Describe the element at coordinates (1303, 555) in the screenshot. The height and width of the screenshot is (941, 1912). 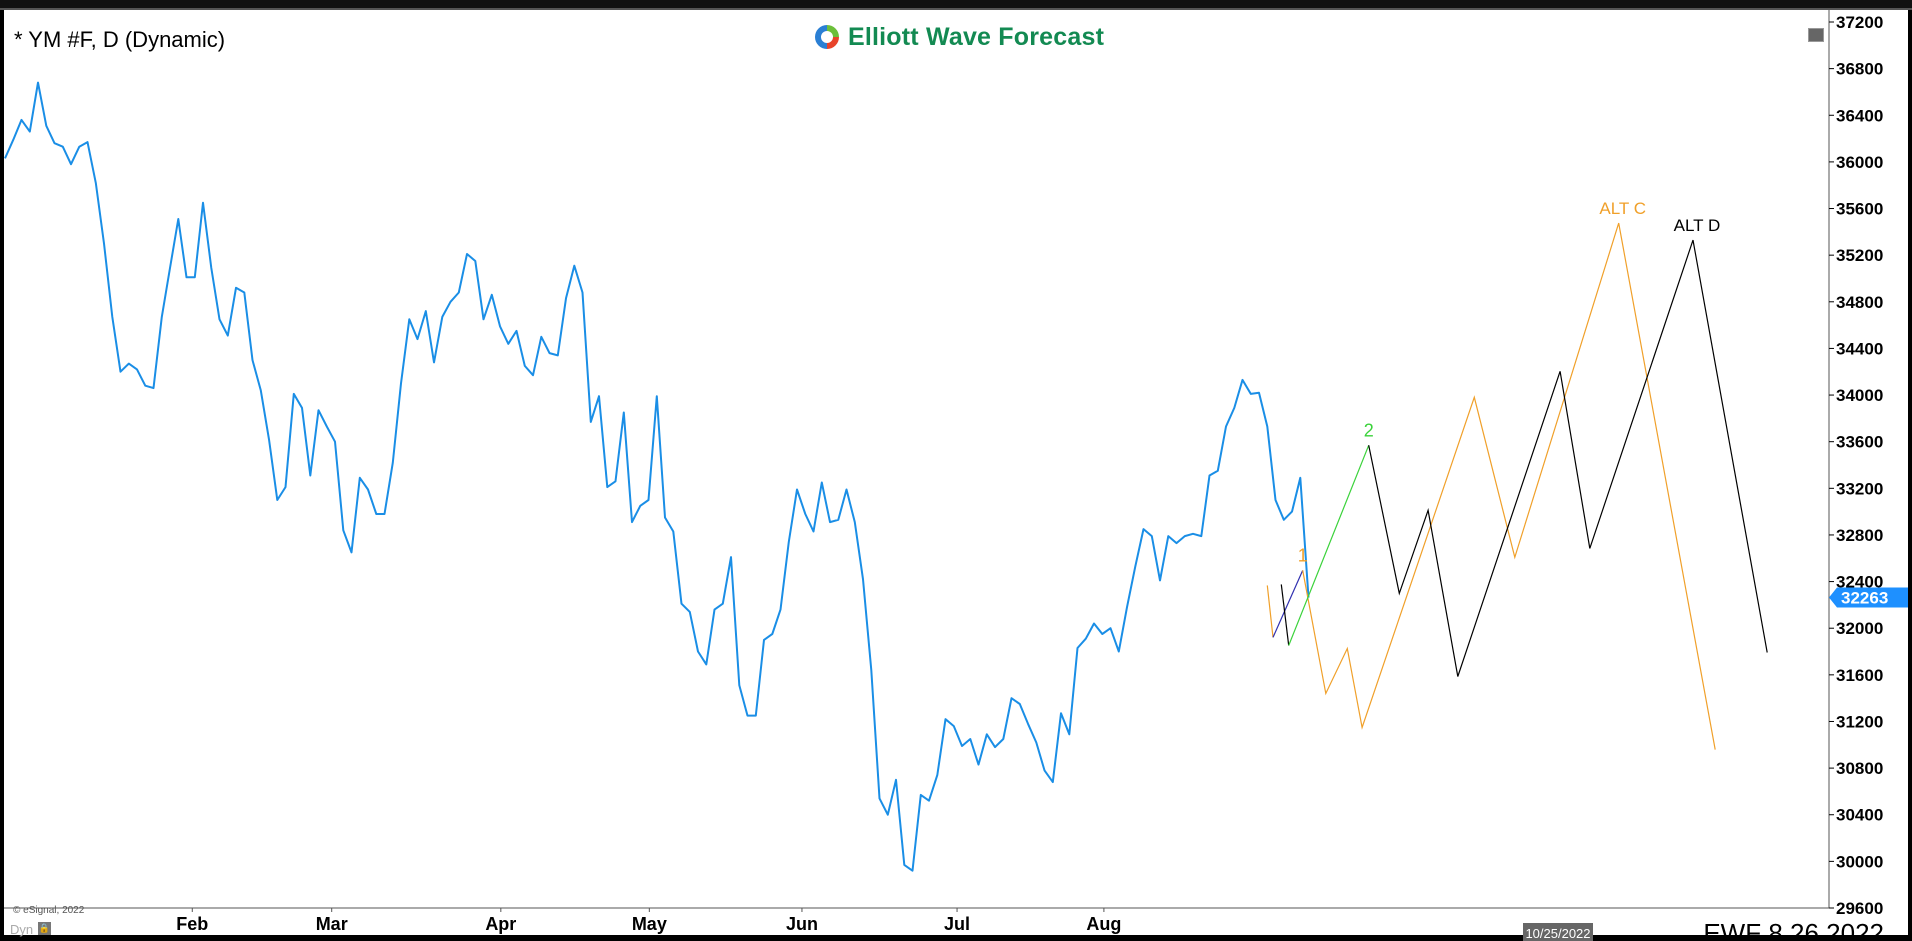
I see `wave-label: 1` at that location.